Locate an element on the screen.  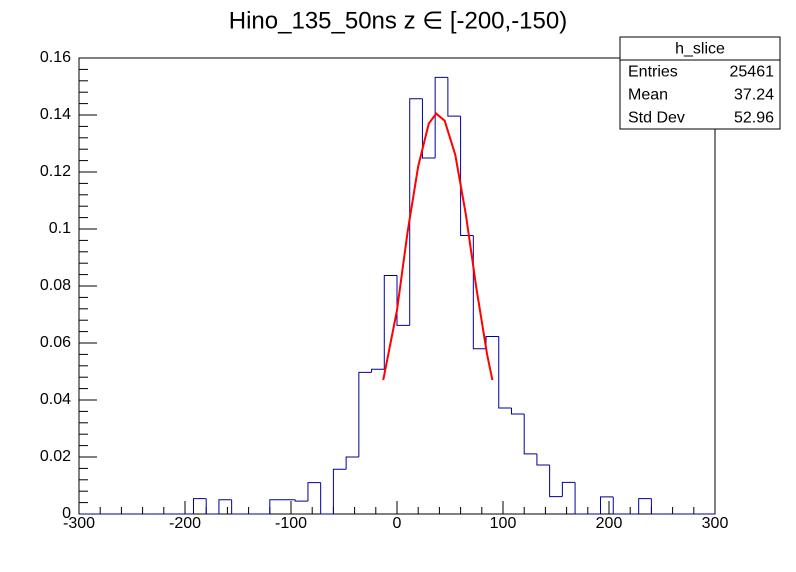
stats-value: 25461 is located at coordinates (752, 72).